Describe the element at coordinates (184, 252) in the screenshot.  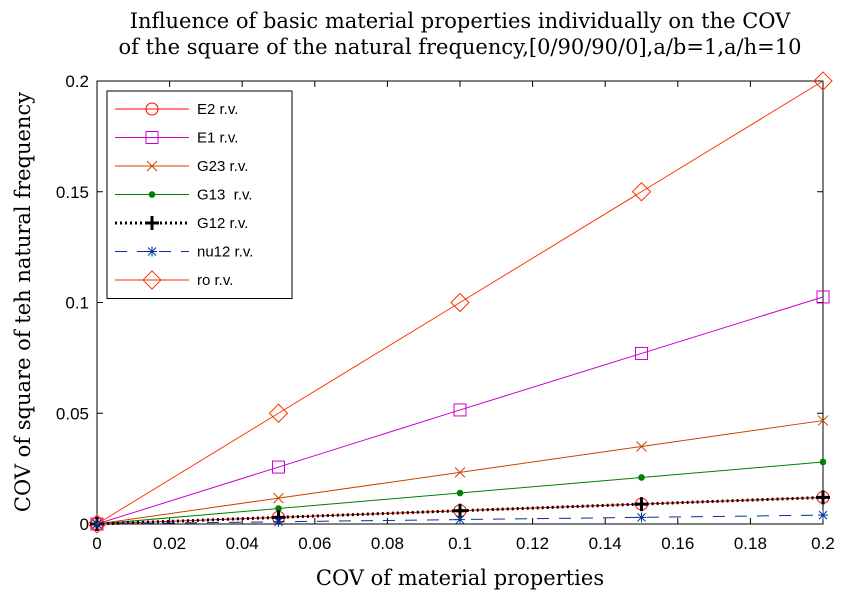
I see `legend-item: nu12 r.v.` at that location.